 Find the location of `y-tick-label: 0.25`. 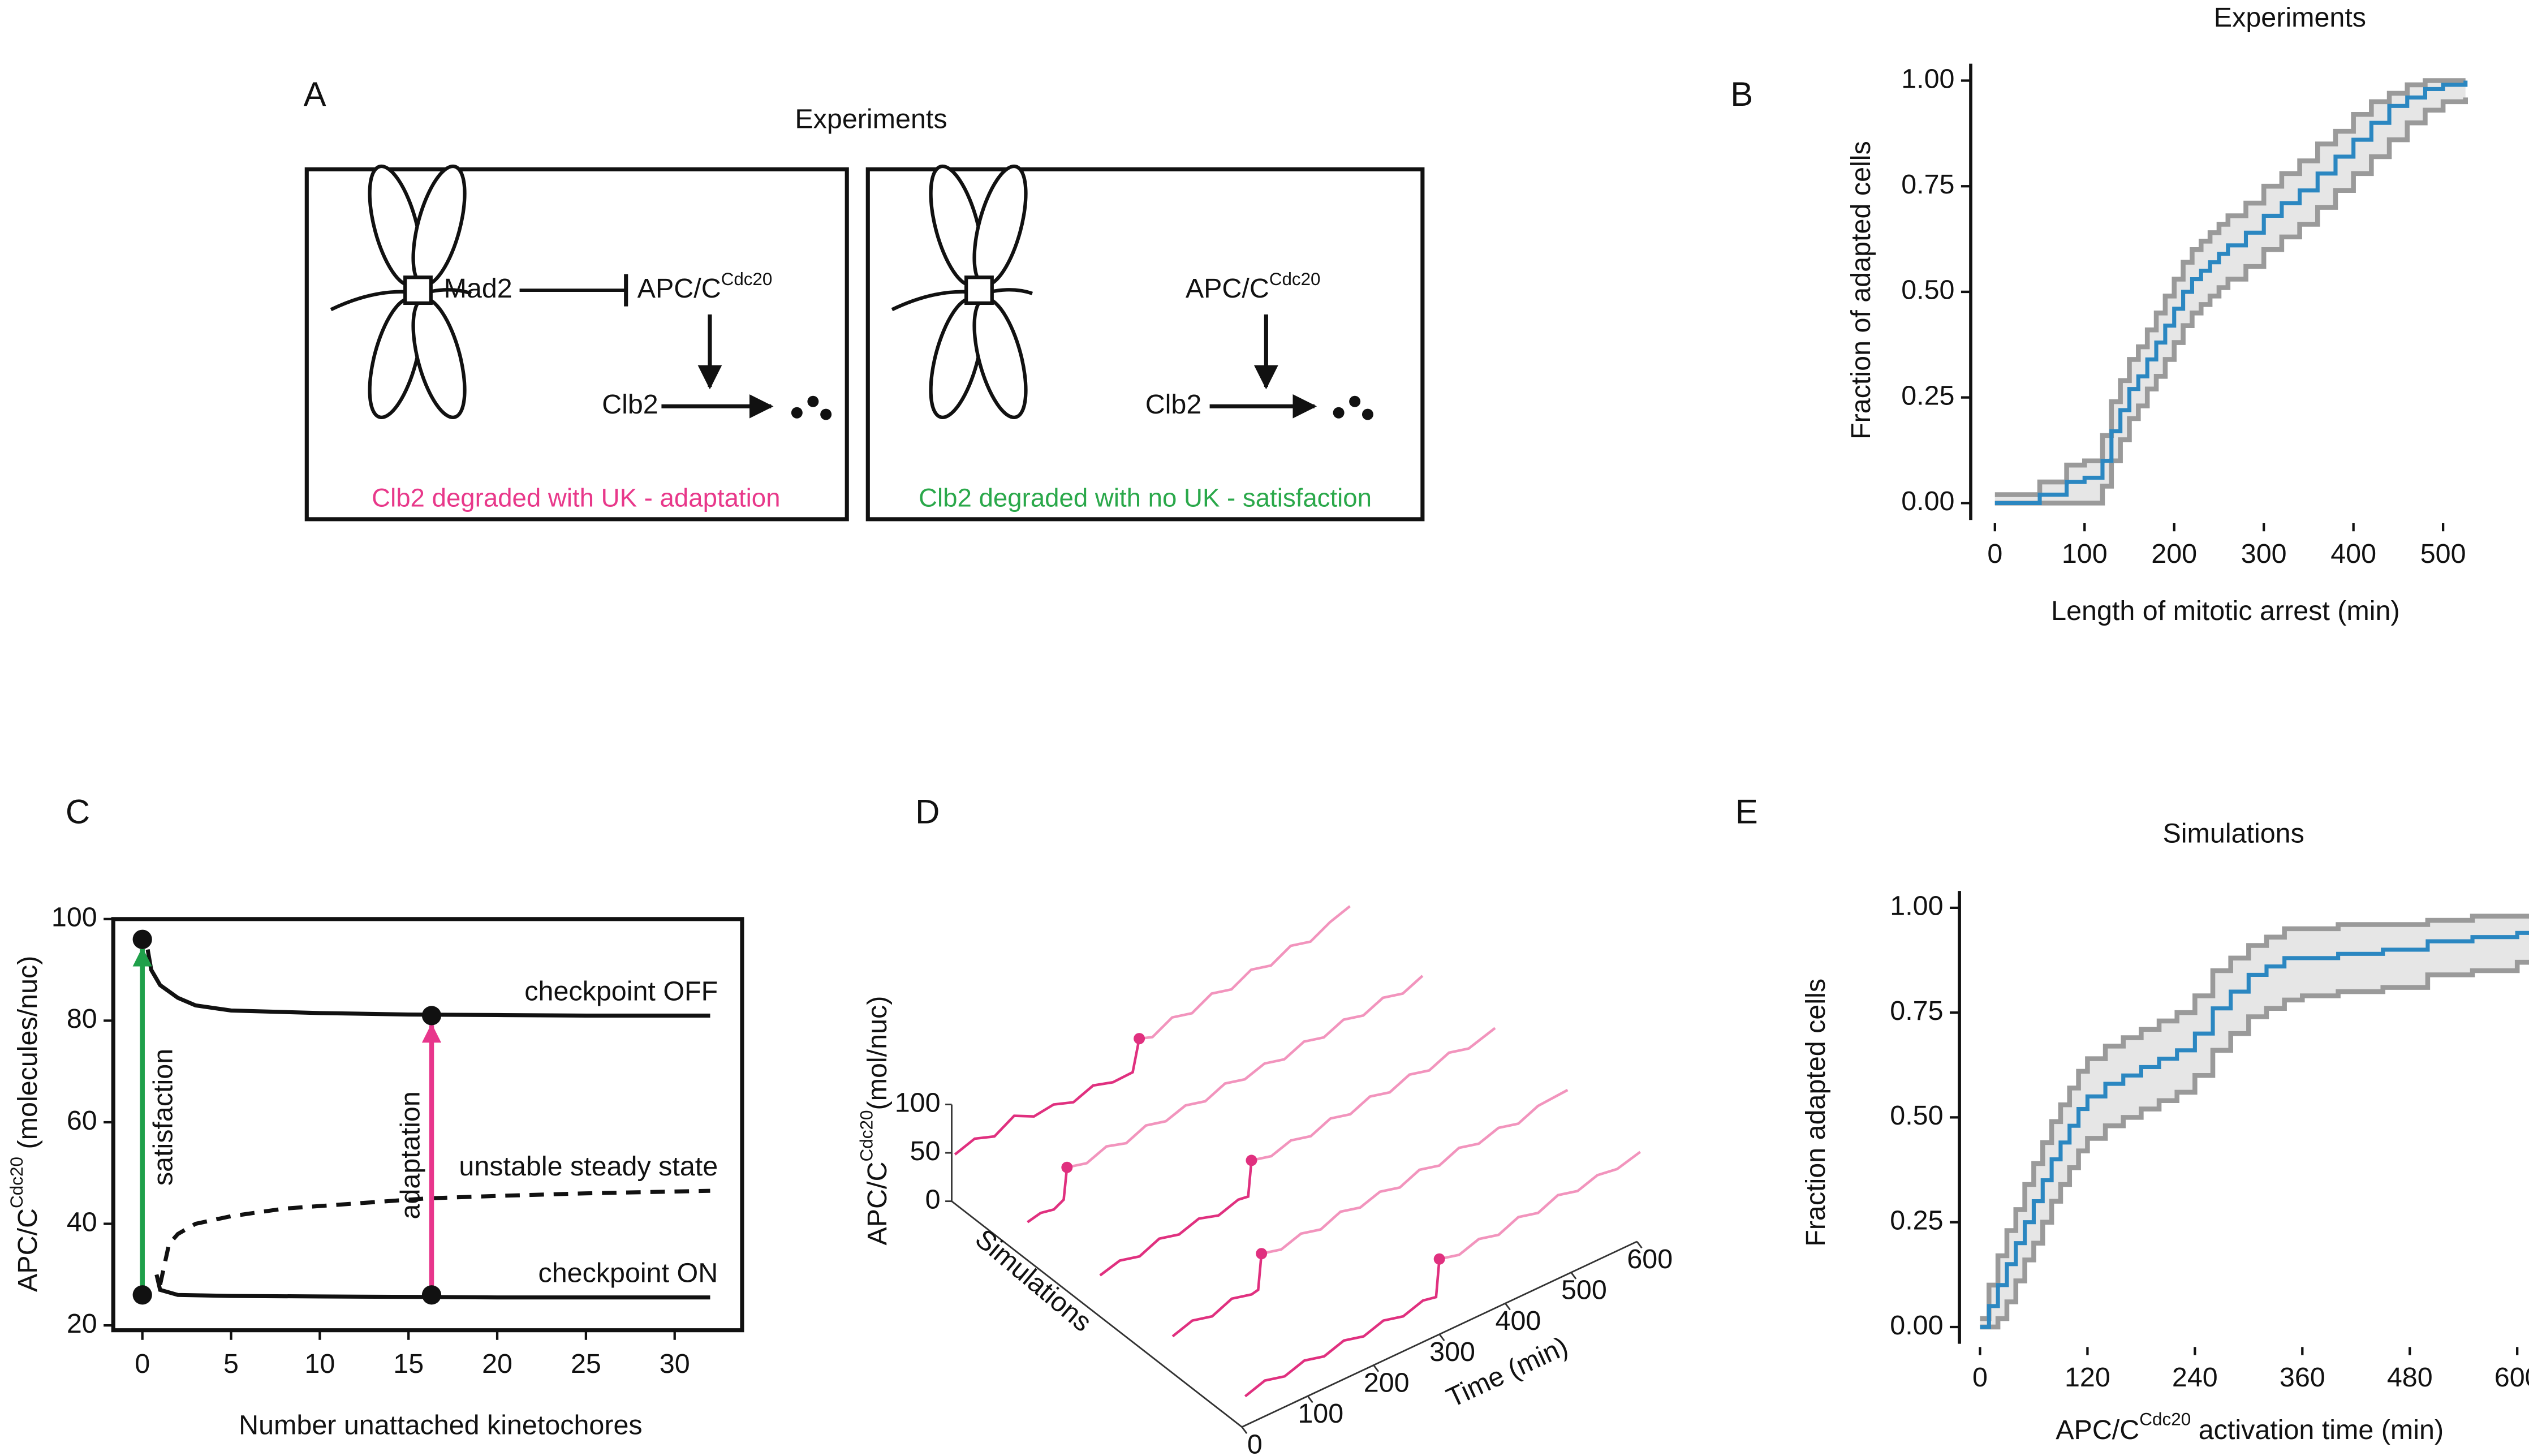

y-tick-label: 0.25 is located at coordinates (1927, 395).